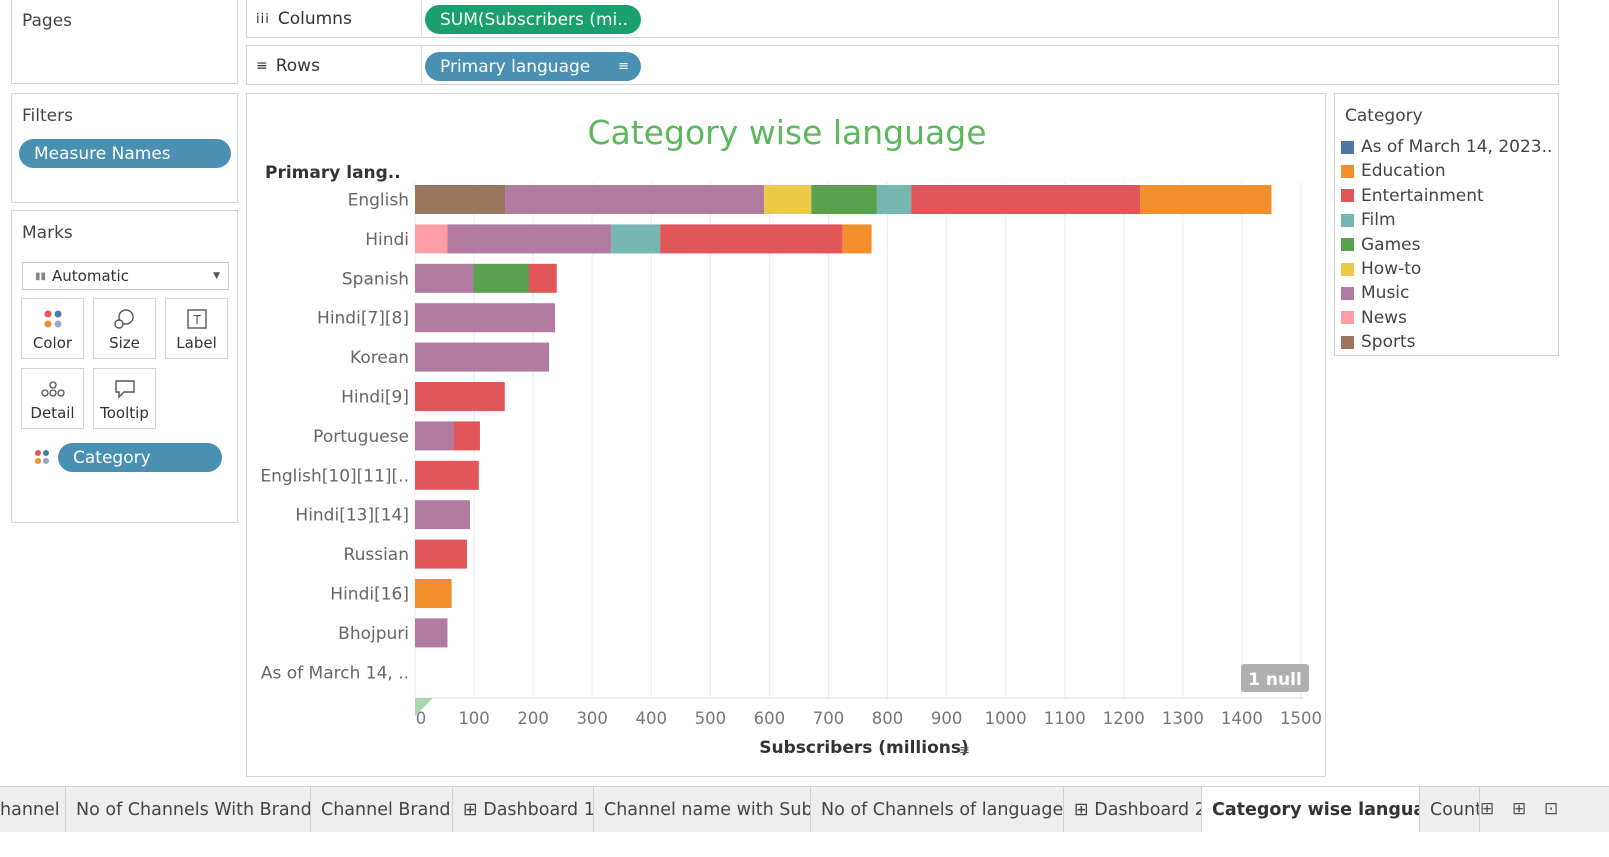 This screenshot has width=1609, height=857. I want to click on legend-label: Music, so click(1385, 293).